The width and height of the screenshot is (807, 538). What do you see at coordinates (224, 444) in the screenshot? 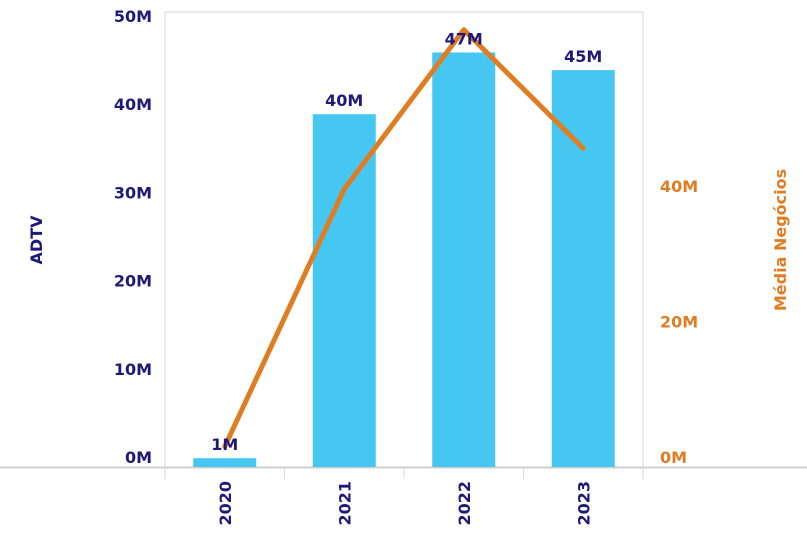
I see `data-label-2020: 1M` at bounding box center [224, 444].